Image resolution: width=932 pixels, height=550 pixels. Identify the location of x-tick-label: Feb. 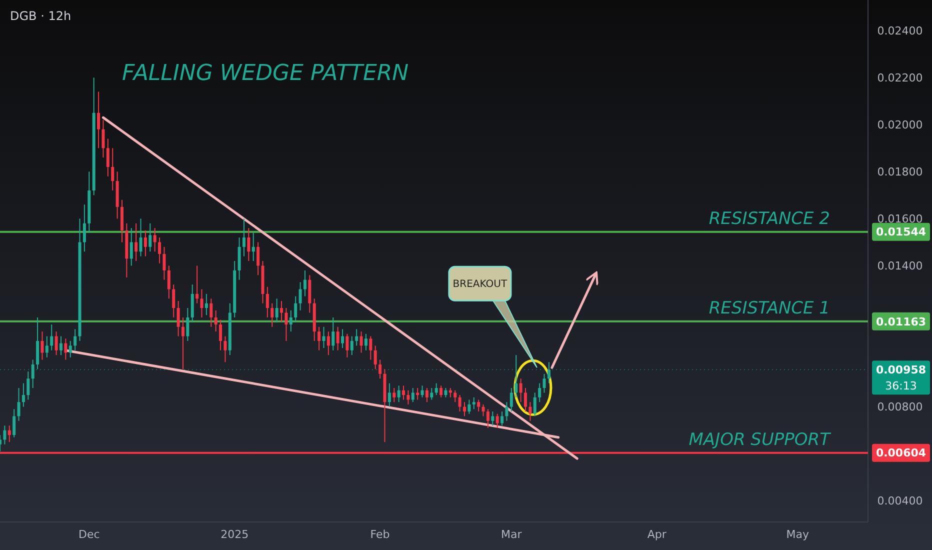
(380, 534).